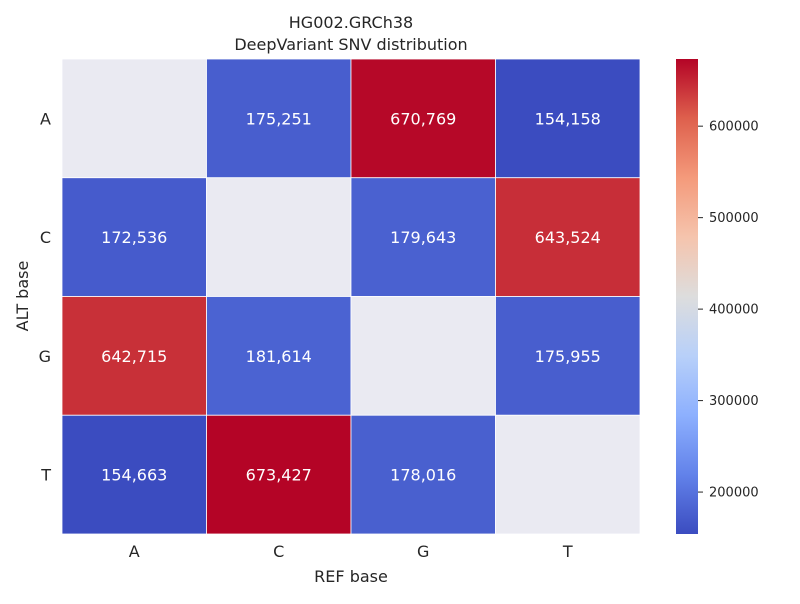  What do you see at coordinates (45, 118) in the screenshot?
I see `y-tick-label: A` at bounding box center [45, 118].